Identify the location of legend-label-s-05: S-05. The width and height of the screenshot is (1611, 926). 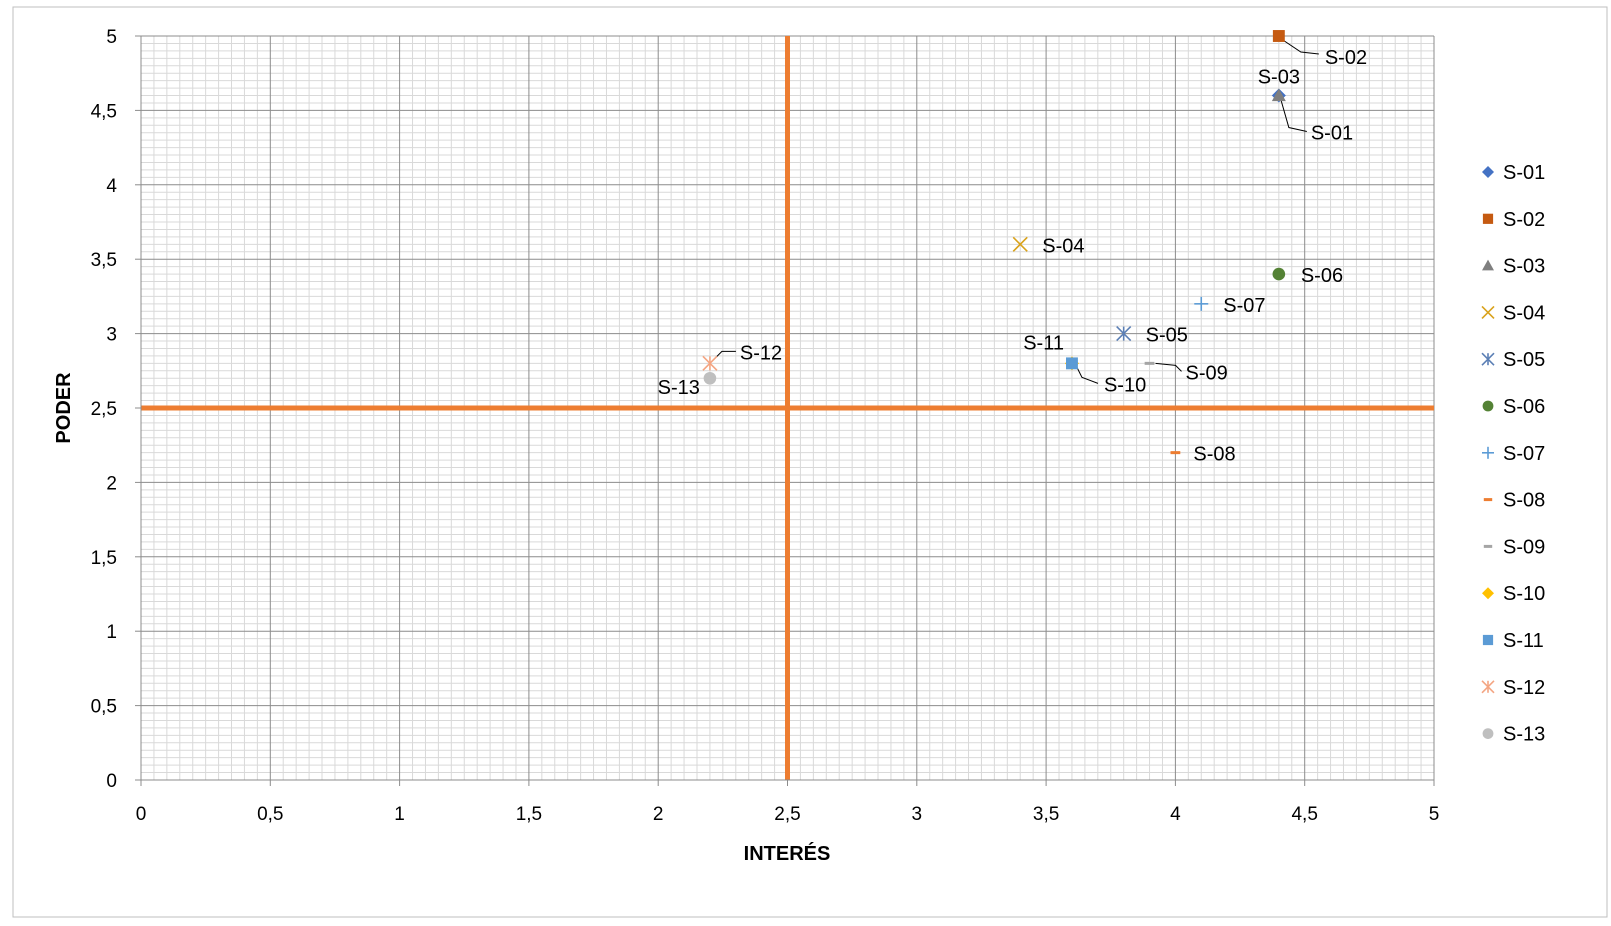
(1524, 360).